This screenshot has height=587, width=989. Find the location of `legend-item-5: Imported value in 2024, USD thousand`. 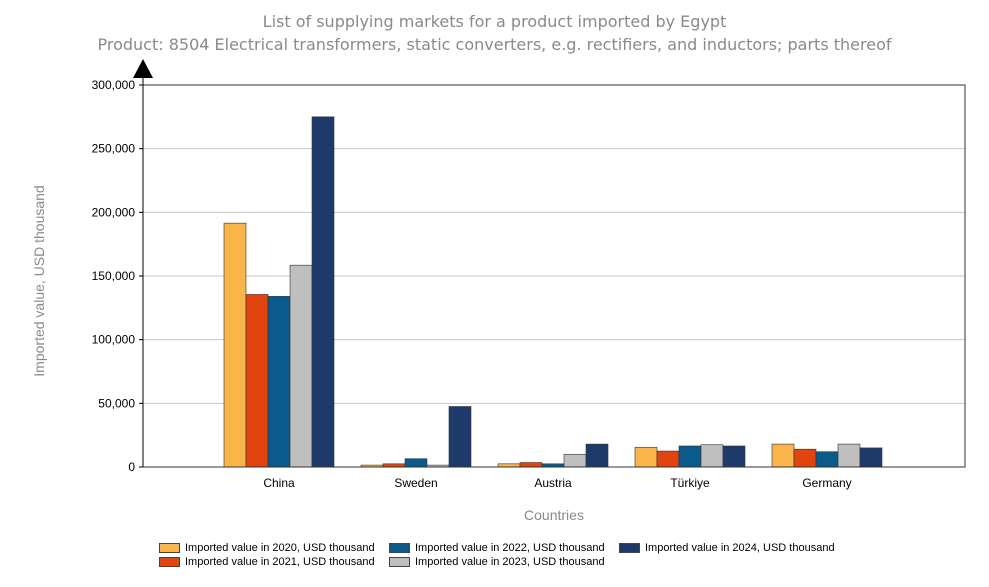

legend-item-5: Imported value in 2024, USD thousand is located at coordinates (727, 548).